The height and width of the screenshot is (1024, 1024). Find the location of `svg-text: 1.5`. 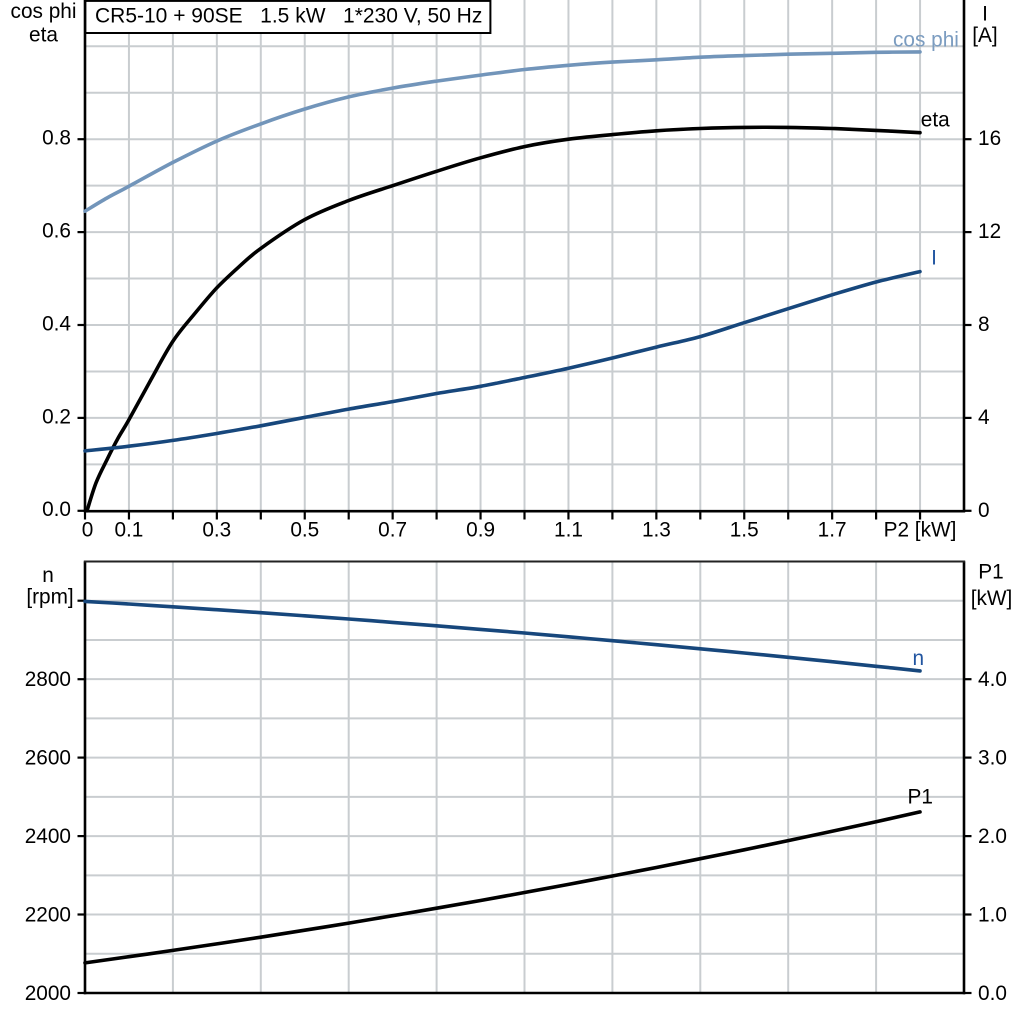

svg-text: 1.5 is located at coordinates (744, 529).